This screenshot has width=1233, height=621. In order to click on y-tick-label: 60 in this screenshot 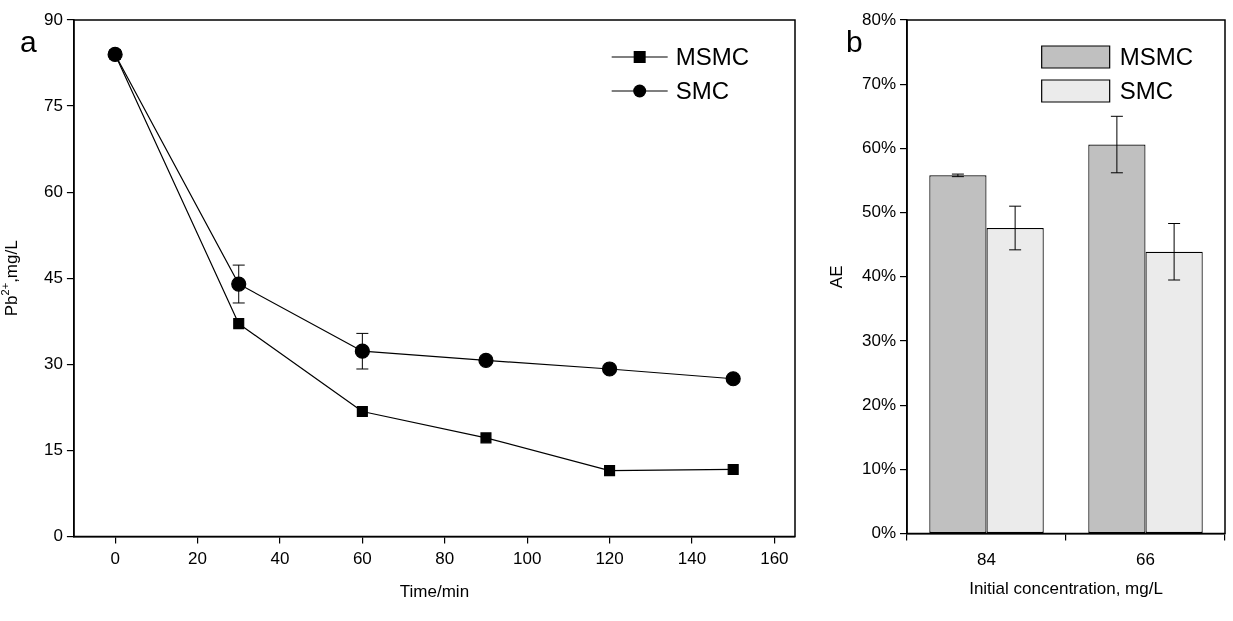, I will do `click(53, 191)`.